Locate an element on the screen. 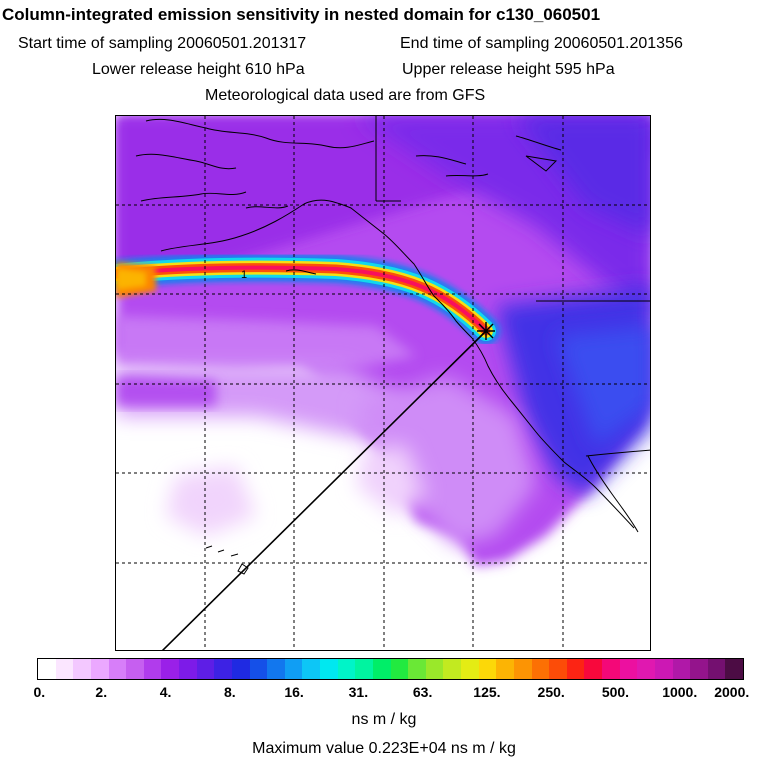 The height and width of the screenshot is (768, 768). end-time: End time of sampling 20060501.201356 is located at coordinates (541, 43).